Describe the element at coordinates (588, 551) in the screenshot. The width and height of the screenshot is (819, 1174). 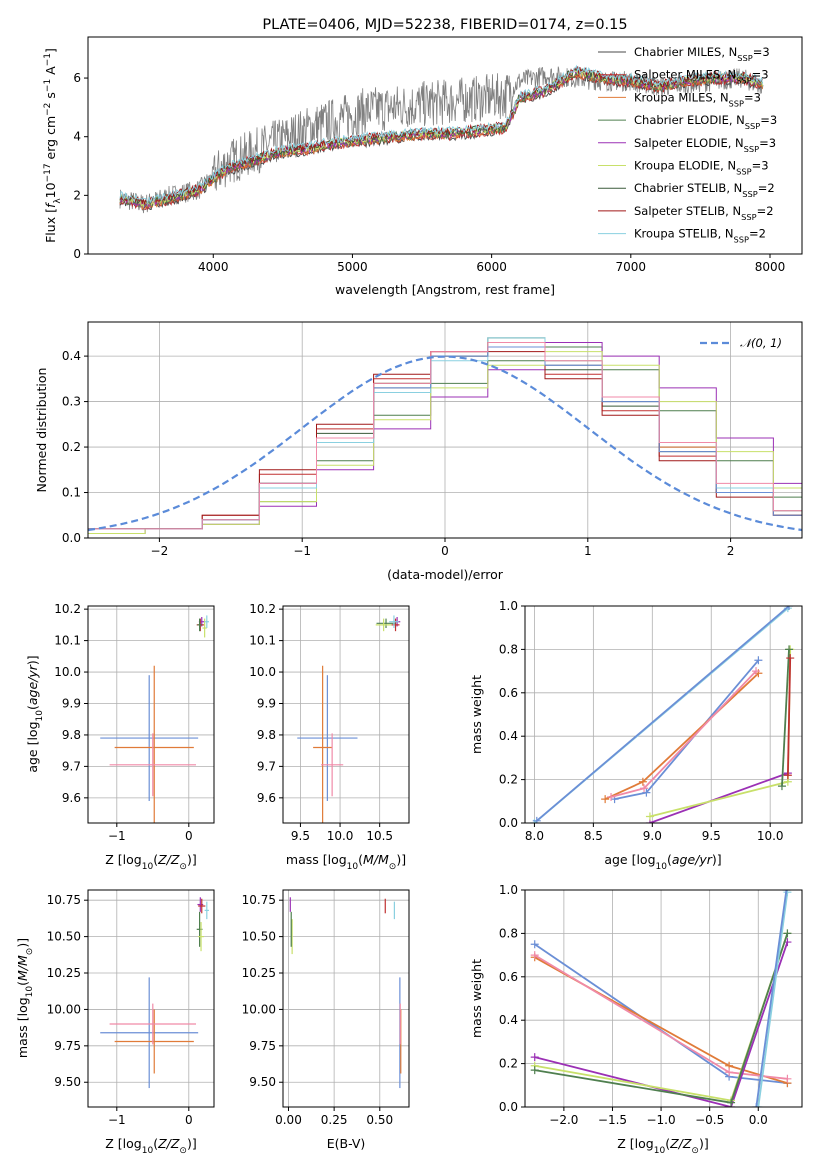
I see `residuals-xtick-label-3: 1` at that location.